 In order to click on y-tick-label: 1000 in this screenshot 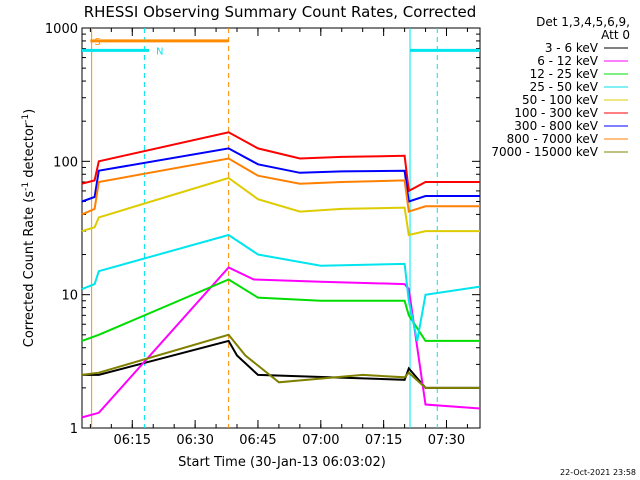, I will do `click(61, 29)`.